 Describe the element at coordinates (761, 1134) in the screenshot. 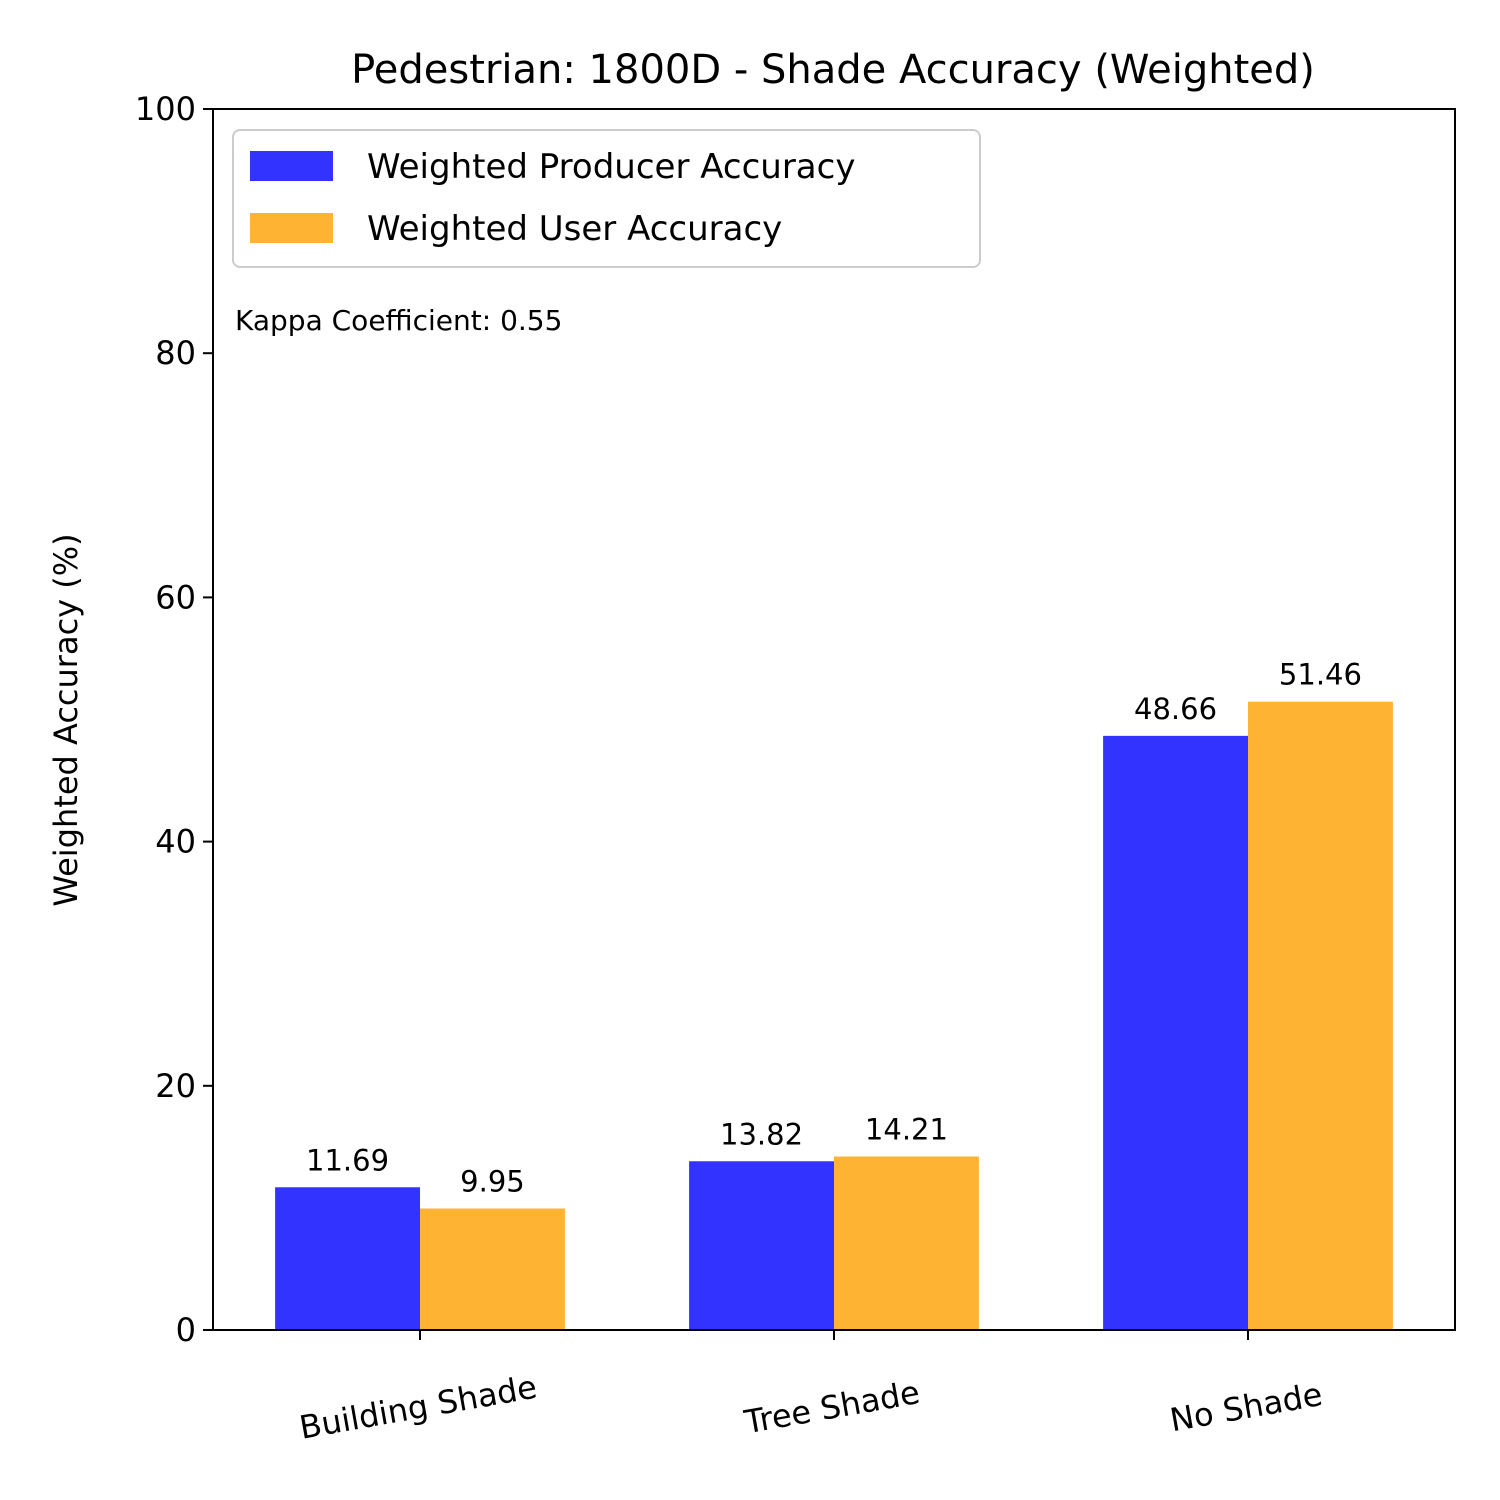

I see `bar-value-label: 13.82` at that location.